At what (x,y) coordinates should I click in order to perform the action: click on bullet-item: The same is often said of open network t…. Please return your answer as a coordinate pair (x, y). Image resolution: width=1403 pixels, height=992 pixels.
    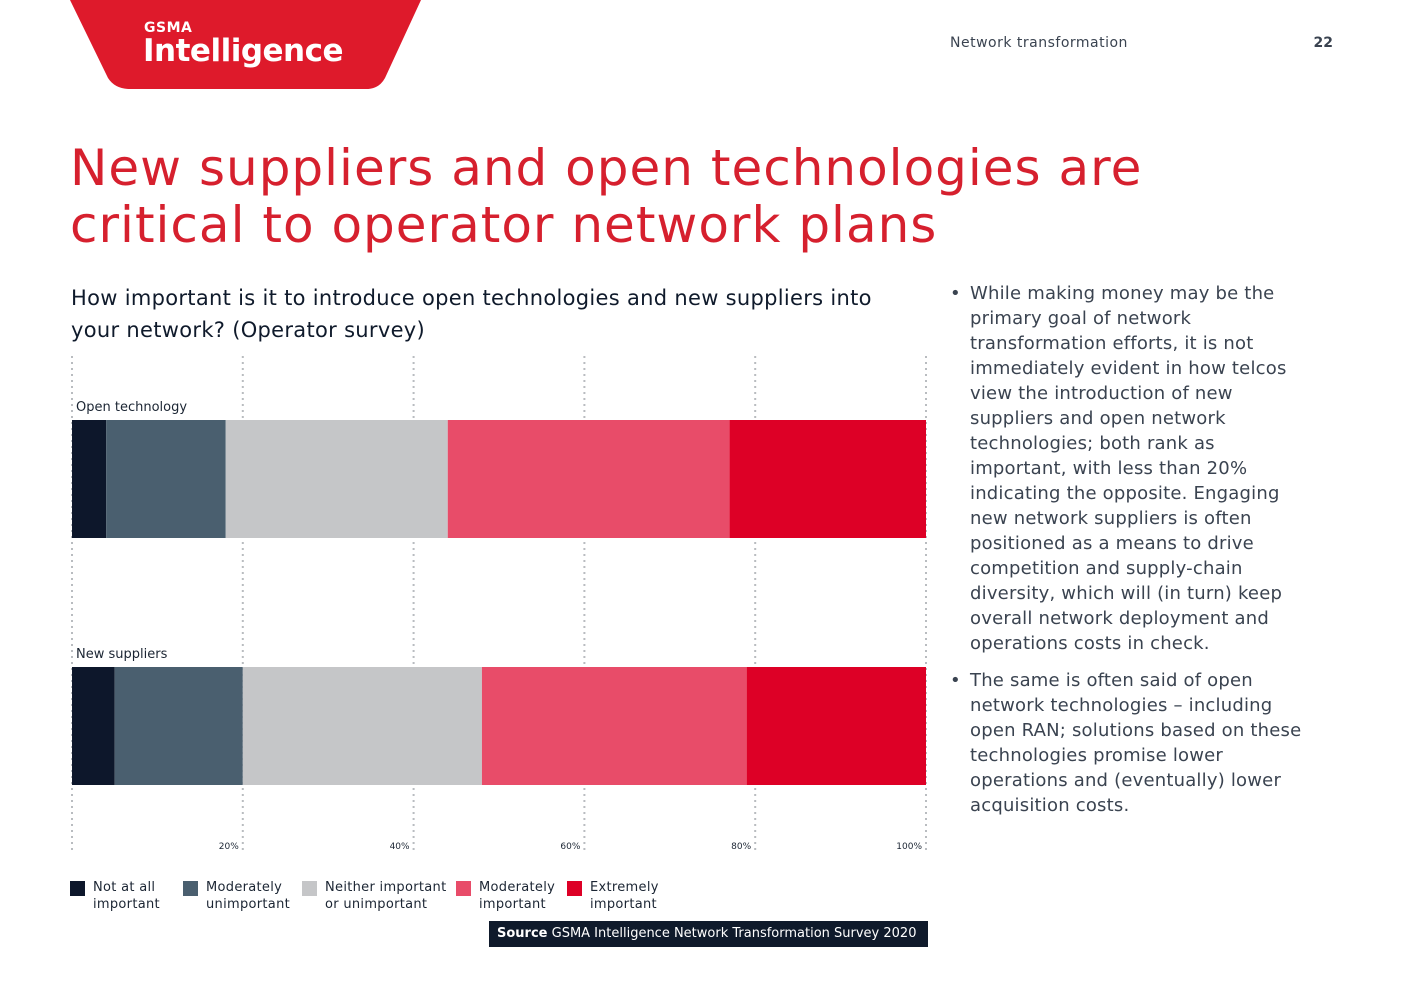
    Looking at the image, I should click on (1130, 743).